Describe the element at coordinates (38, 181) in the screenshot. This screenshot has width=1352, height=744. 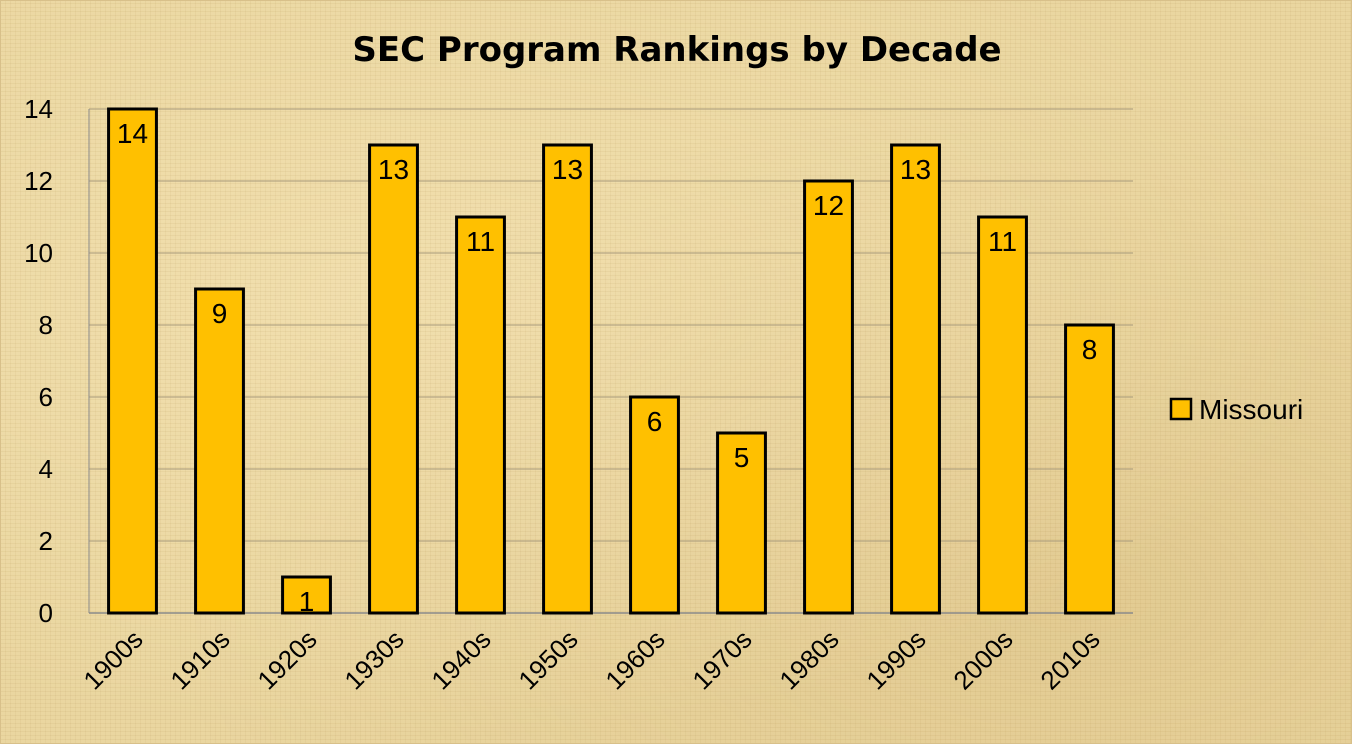
I see `y-tick-label: 12` at that location.